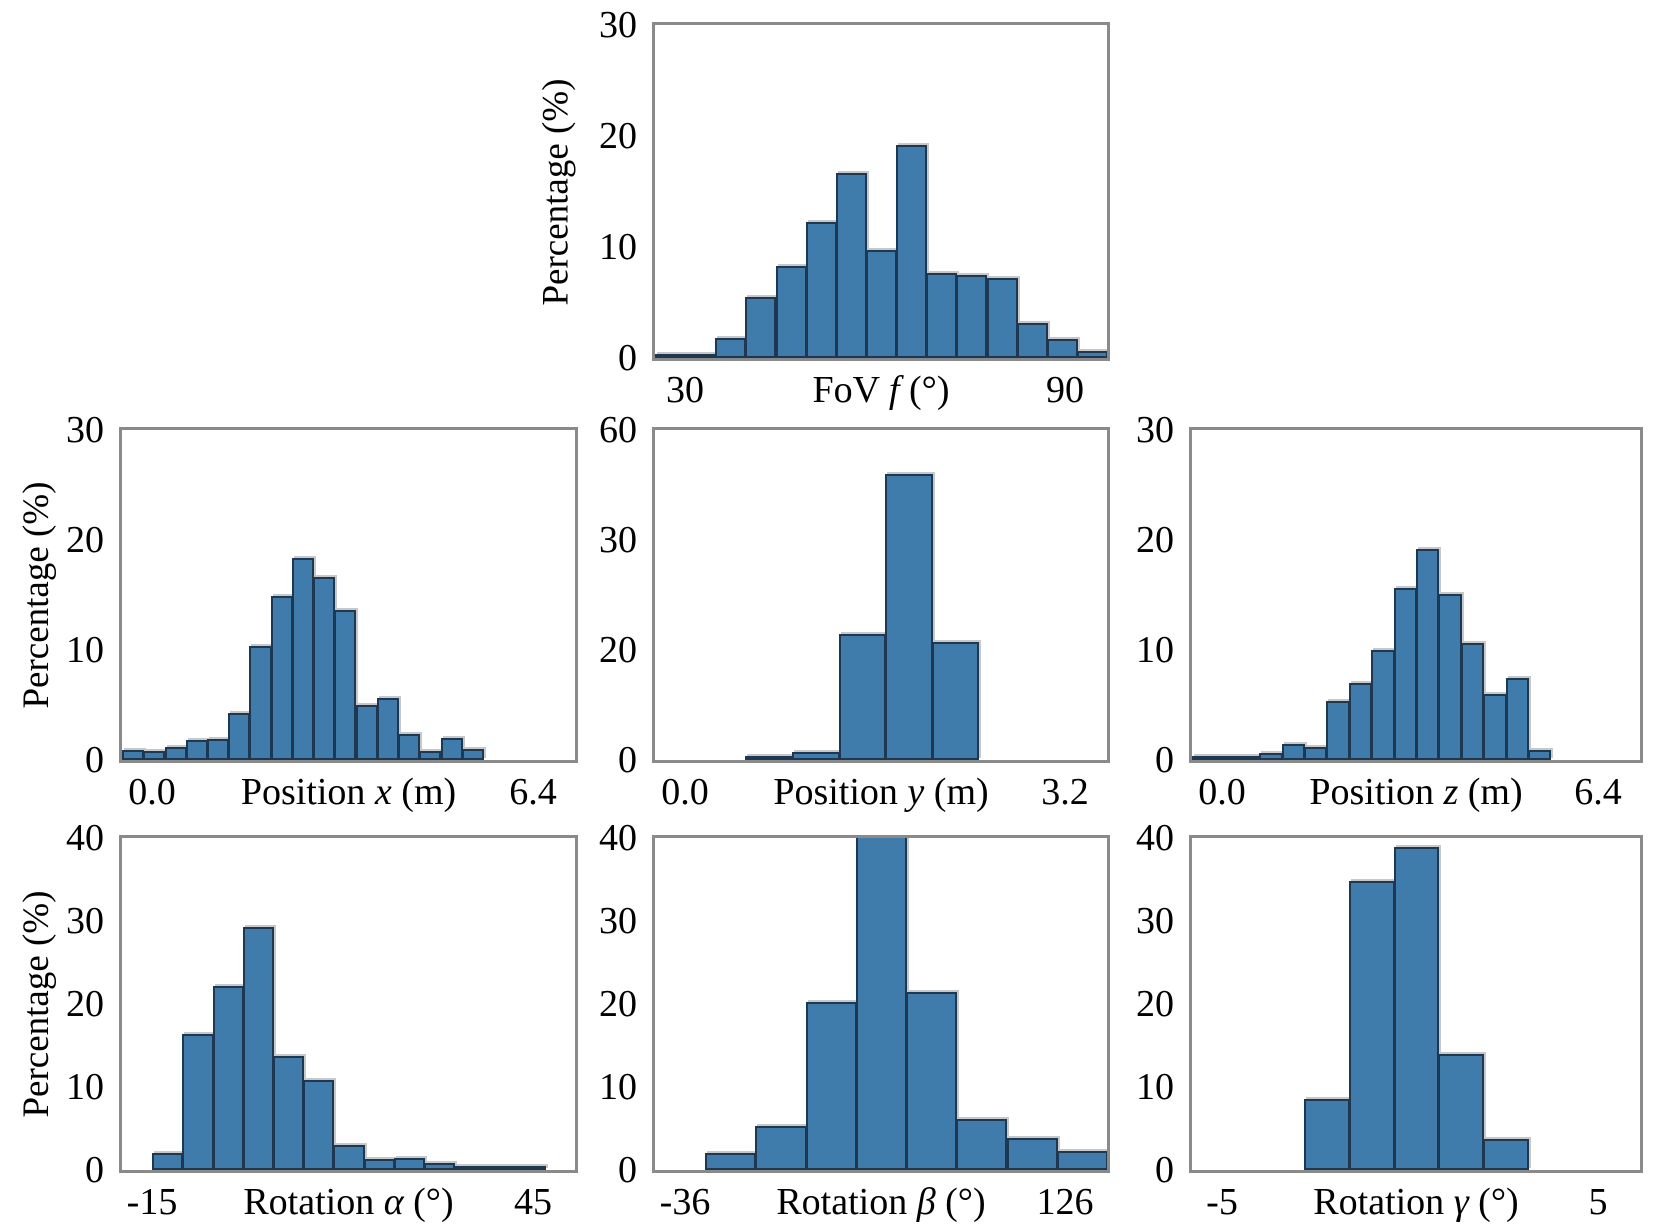  Describe the element at coordinates (1461, 1202) in the screenshot. I see `x-axis-variable: γ` at that location.